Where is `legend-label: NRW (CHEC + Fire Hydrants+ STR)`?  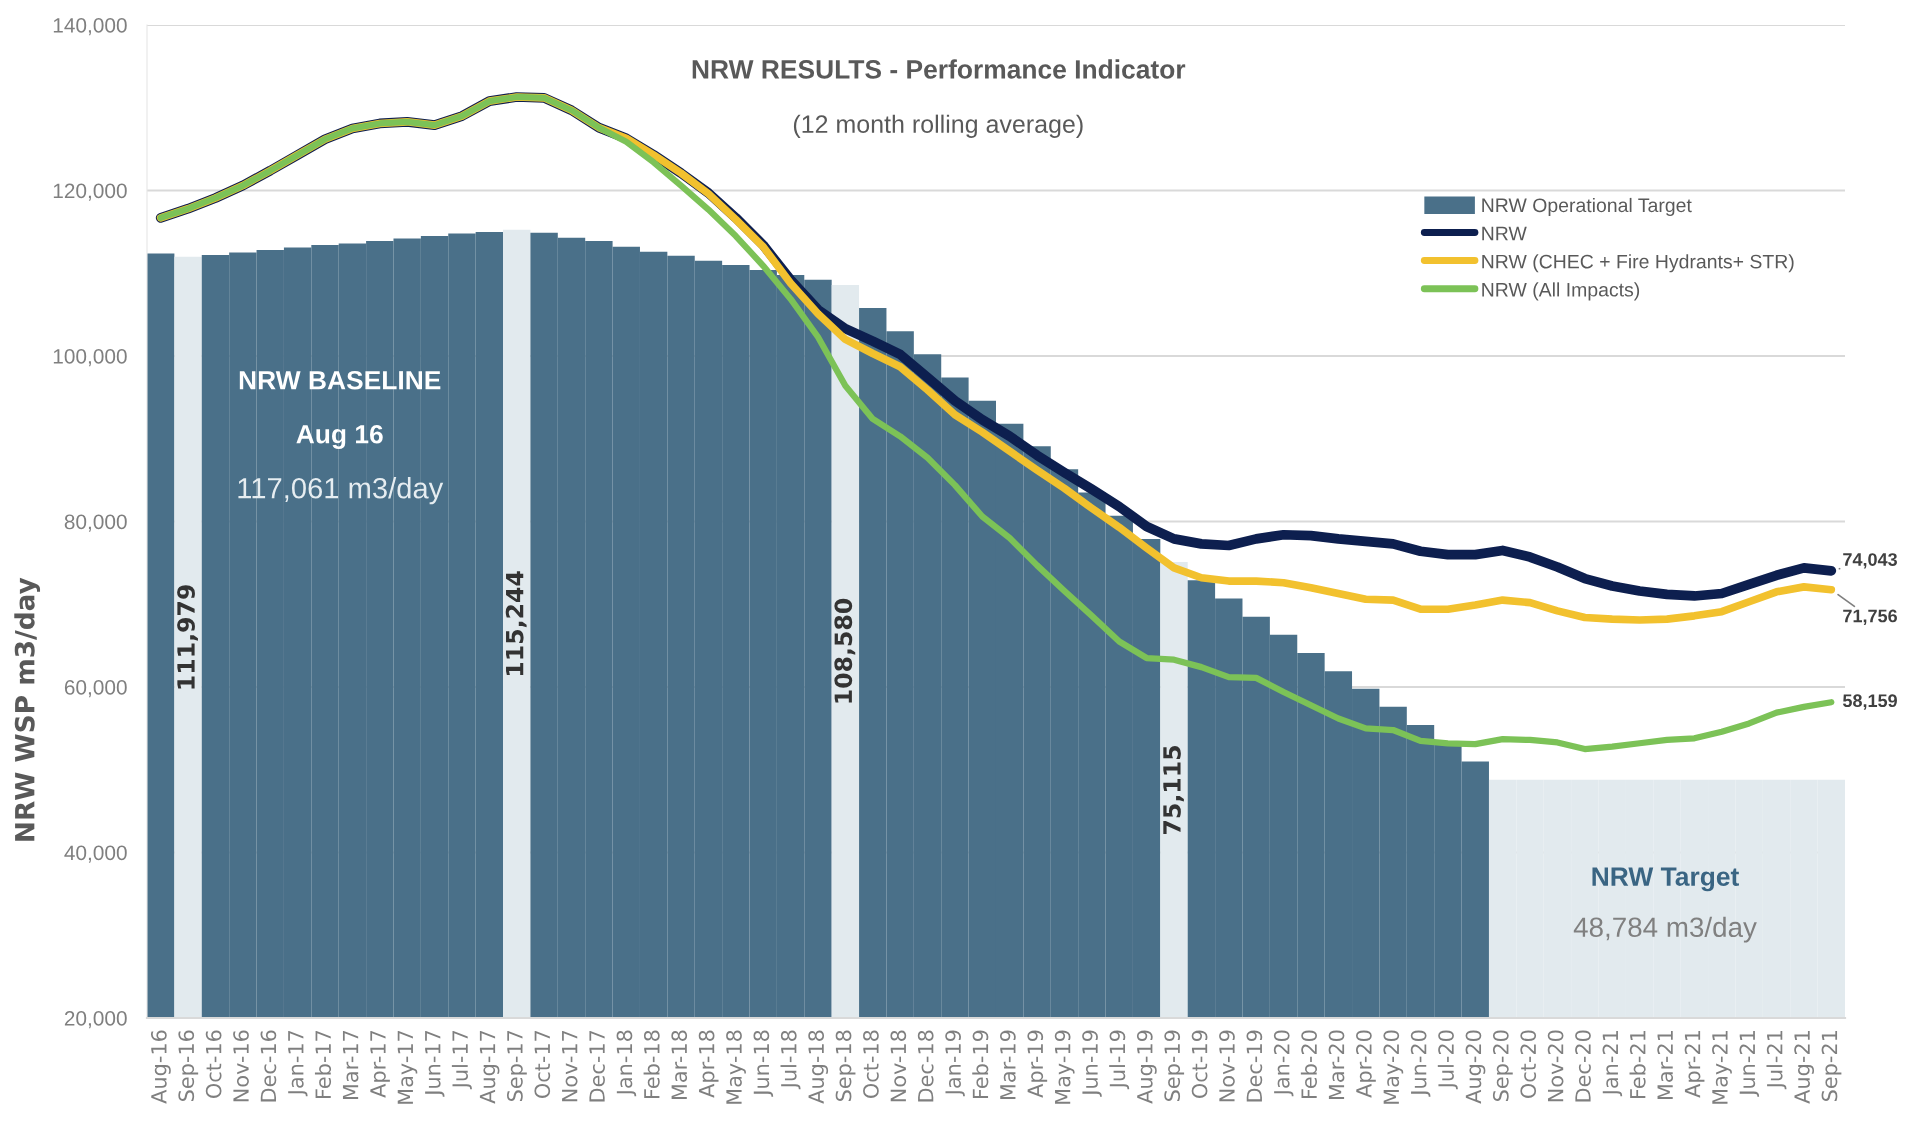
legend-label: NRW (CHEC + Fire Hydrants+ STR) is located at coordinates (1638, 263).